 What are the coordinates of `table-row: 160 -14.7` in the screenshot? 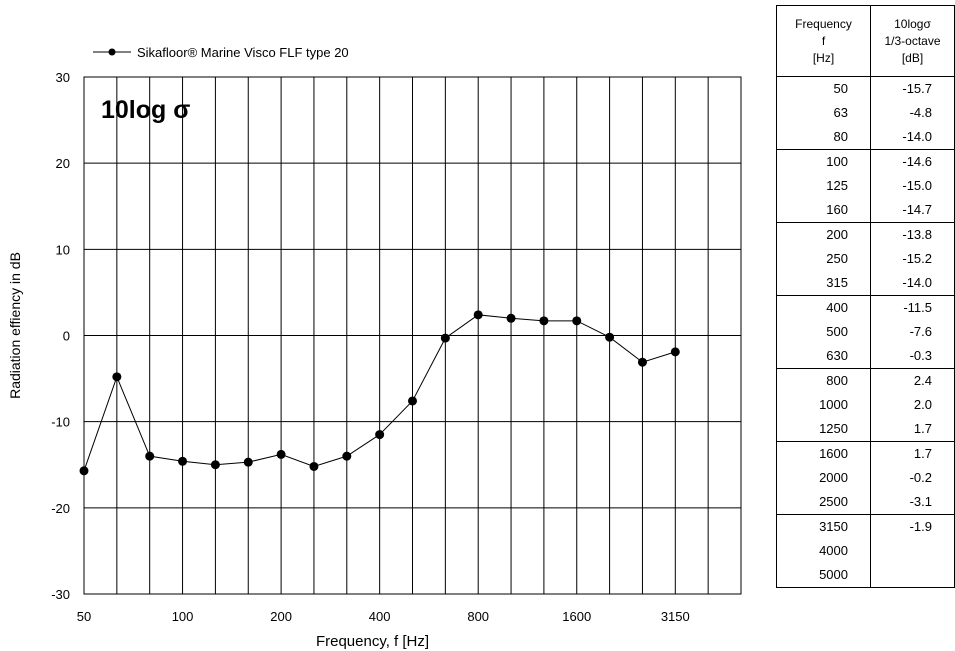 It's located at (865, 210).